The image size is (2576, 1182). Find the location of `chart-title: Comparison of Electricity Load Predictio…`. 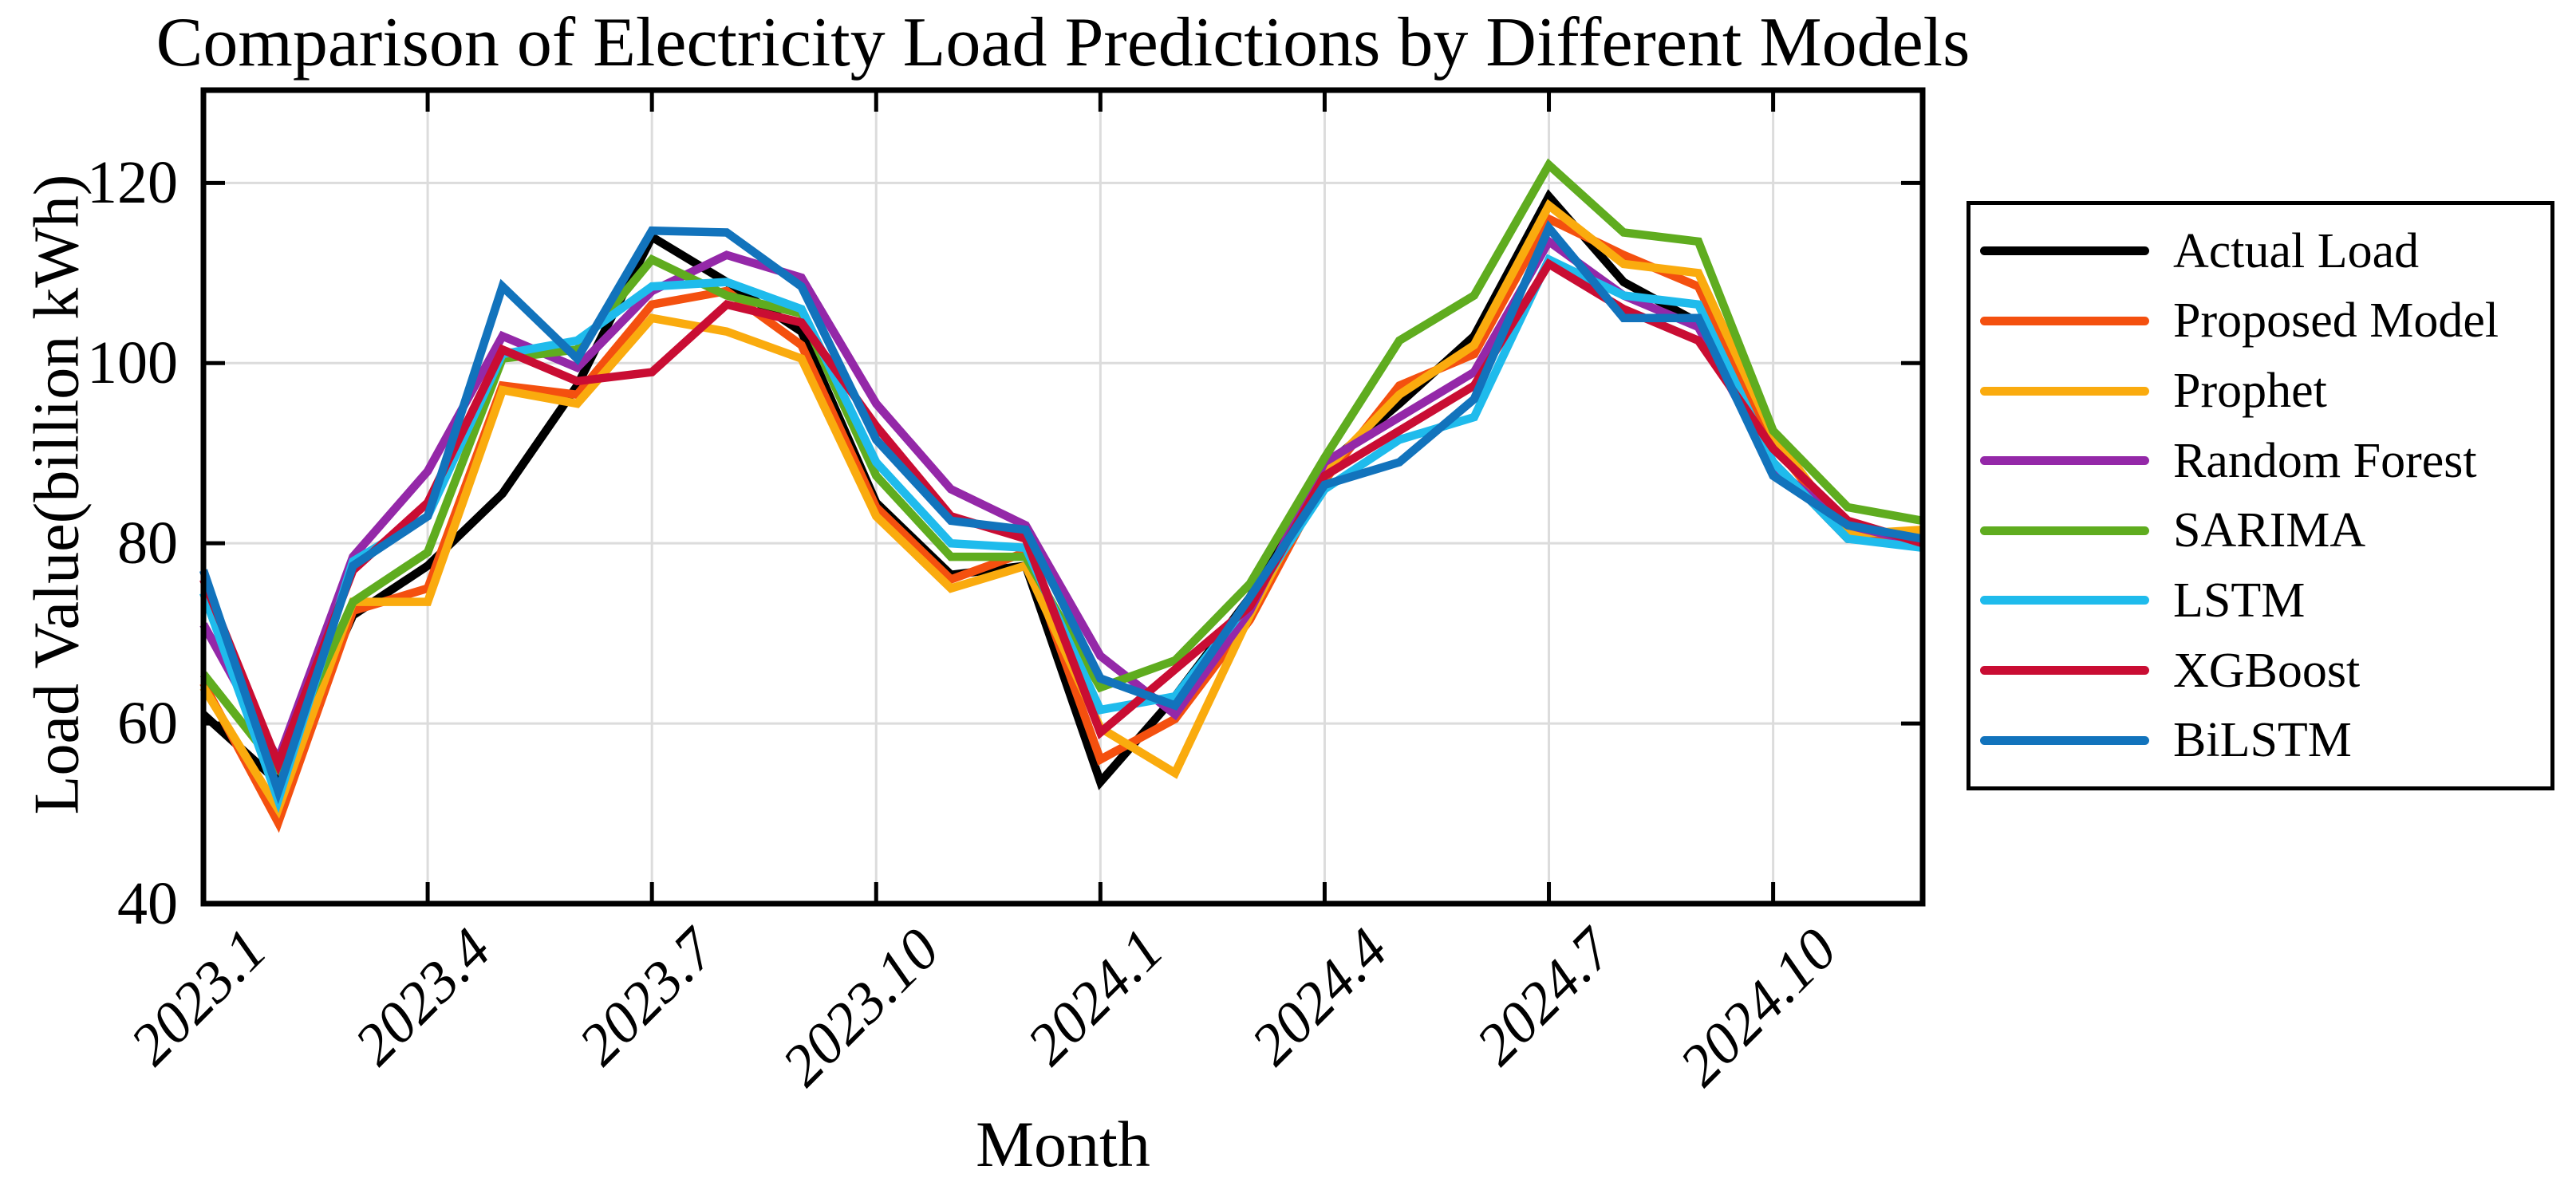

chart-title: Comparison of Electricity Load Predictio… is located at coordinates (1063, 42).